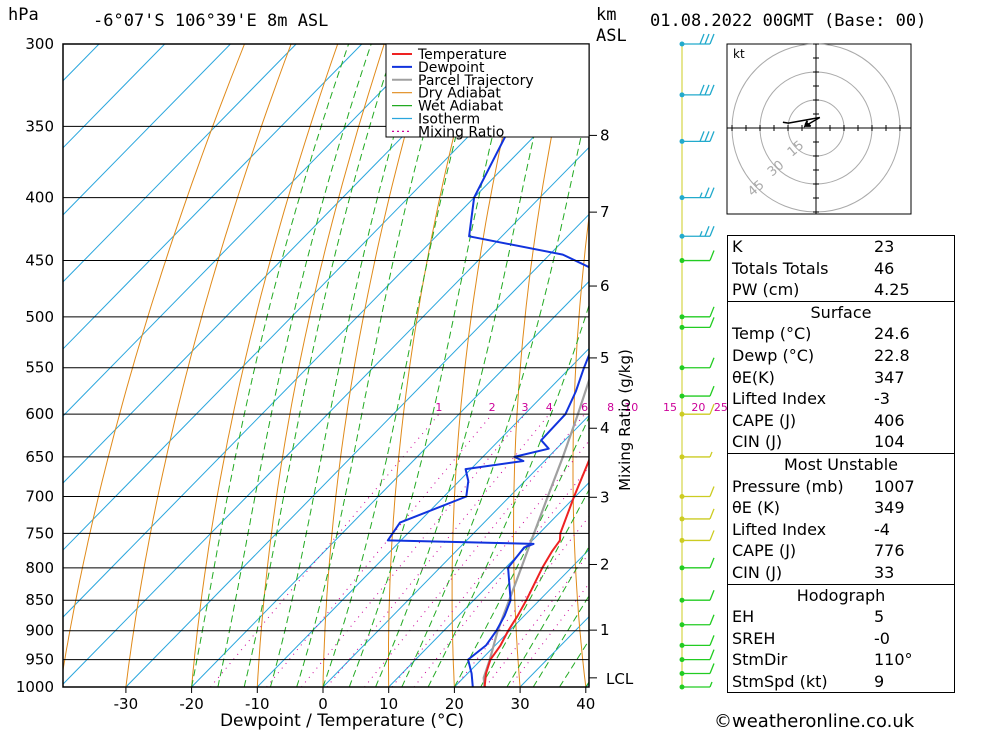  I want to click on index-value: 776, so click(889, 551).